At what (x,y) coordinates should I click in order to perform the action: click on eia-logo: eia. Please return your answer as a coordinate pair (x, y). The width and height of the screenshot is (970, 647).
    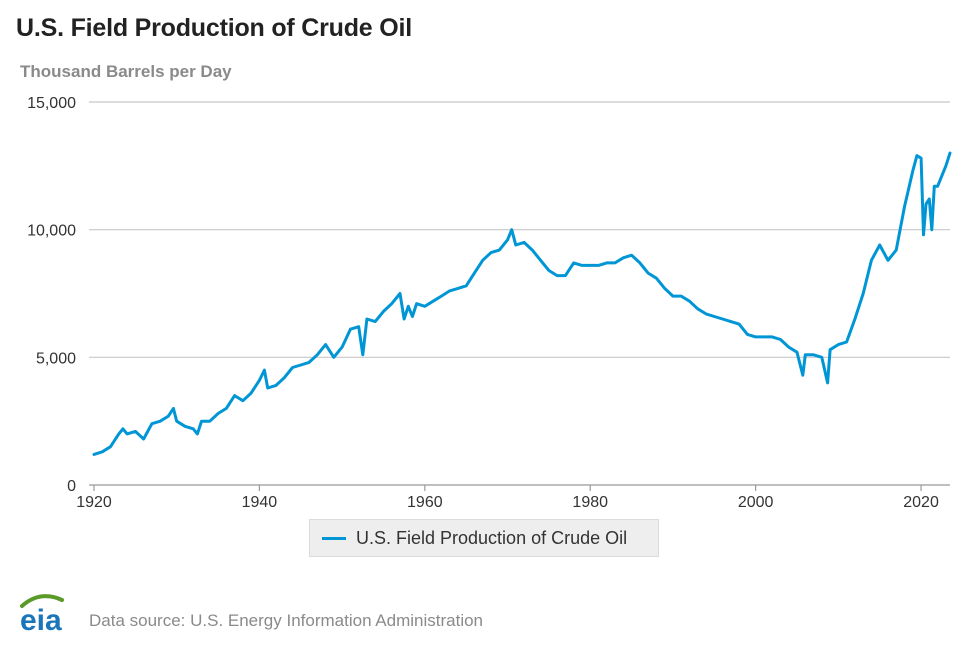
    Looking at the image, I should click on (42, 614).